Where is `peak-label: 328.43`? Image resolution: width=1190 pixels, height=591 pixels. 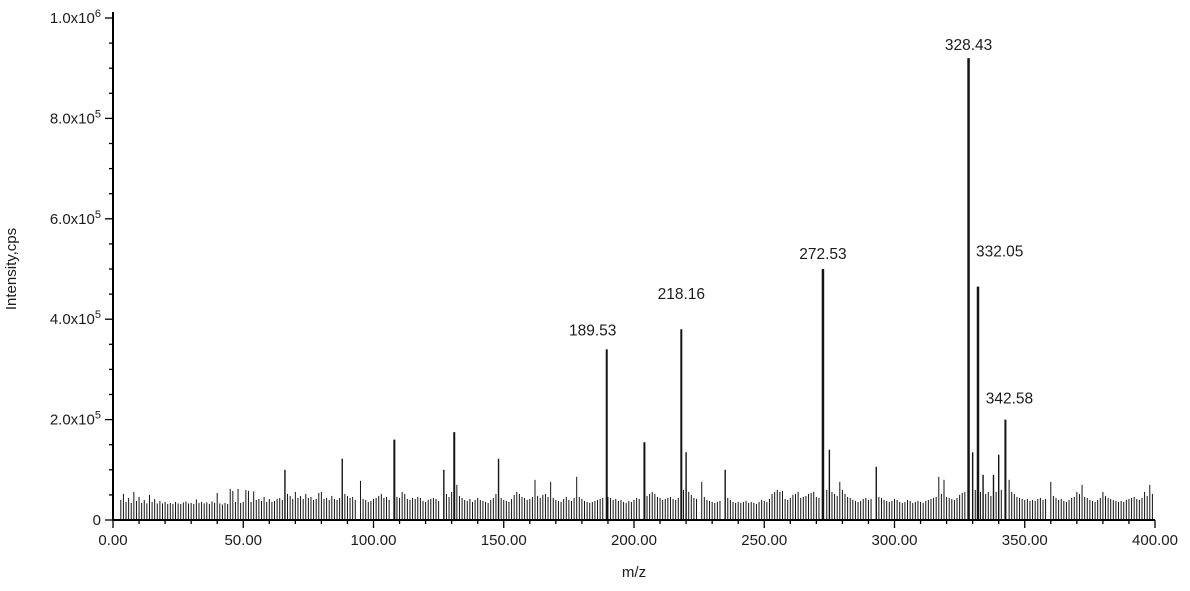
peak-label: 328.43 is located at coordinates (968, 45).